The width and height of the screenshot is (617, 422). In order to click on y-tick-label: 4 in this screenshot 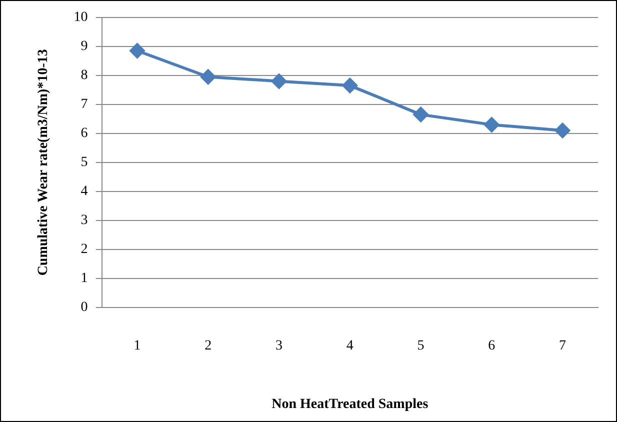, I will do `click(84, 192)`.